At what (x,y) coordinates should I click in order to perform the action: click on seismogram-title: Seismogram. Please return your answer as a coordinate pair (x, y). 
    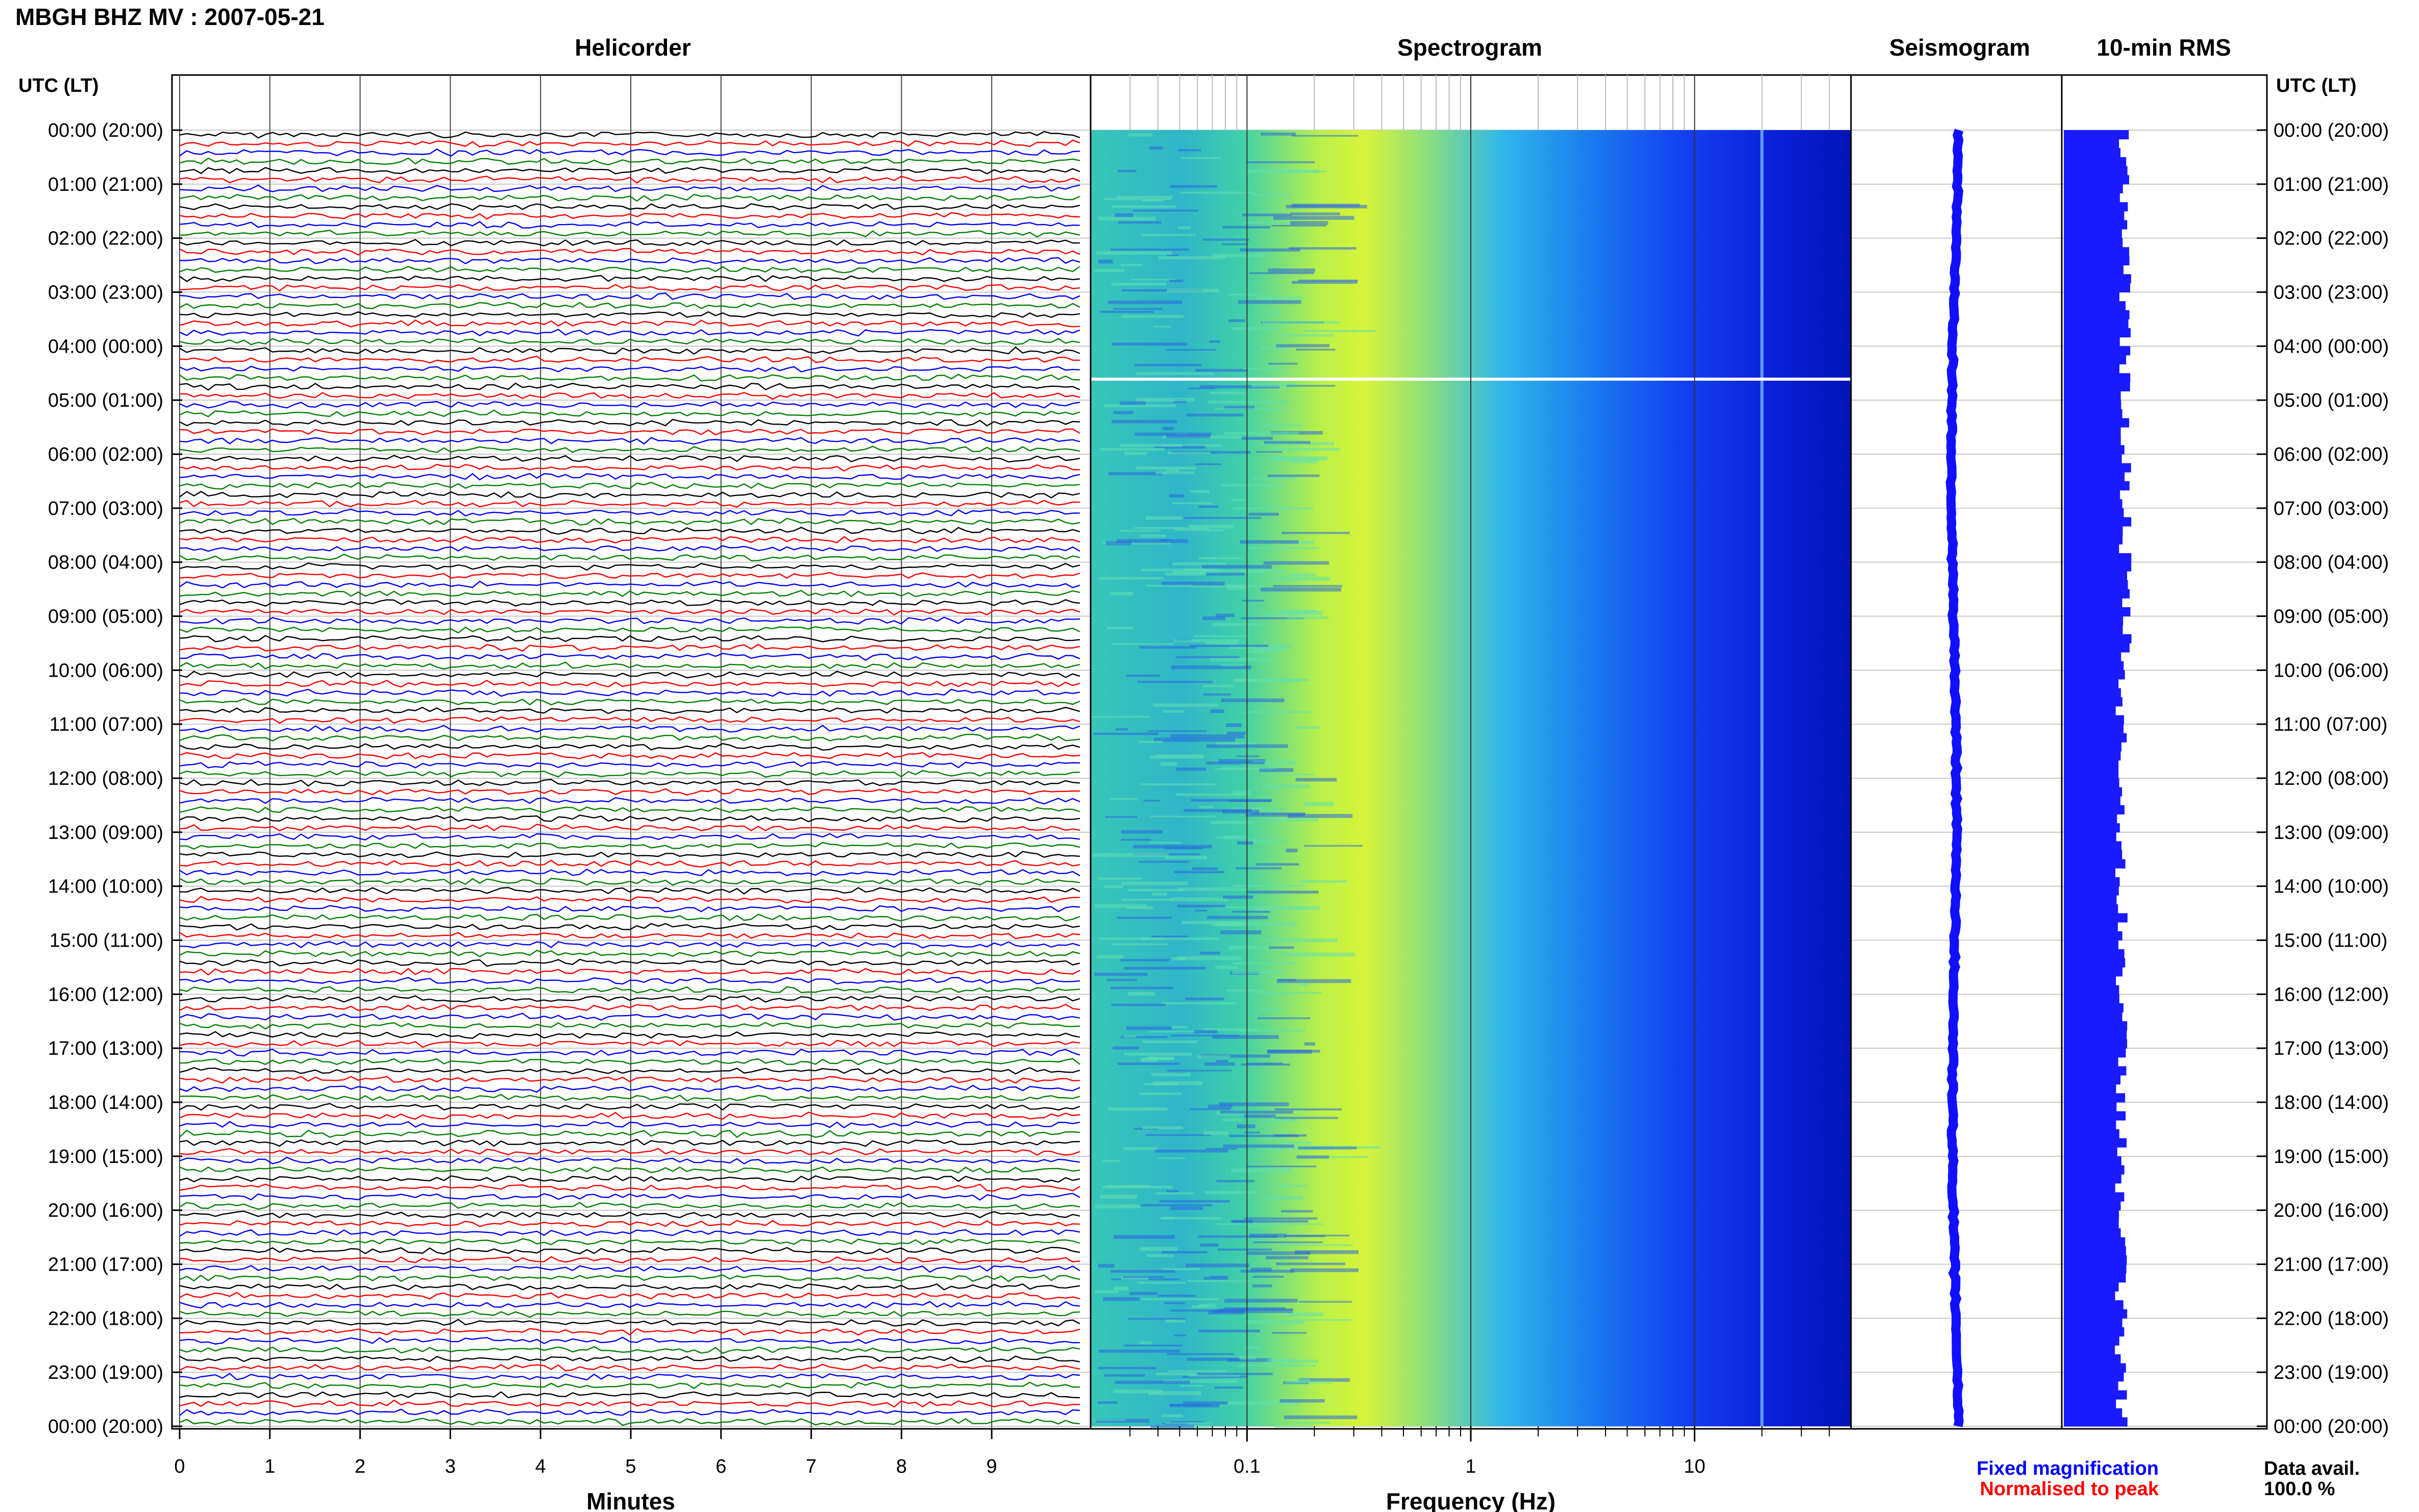
    Looking at the image, I should click on (1960, 47).